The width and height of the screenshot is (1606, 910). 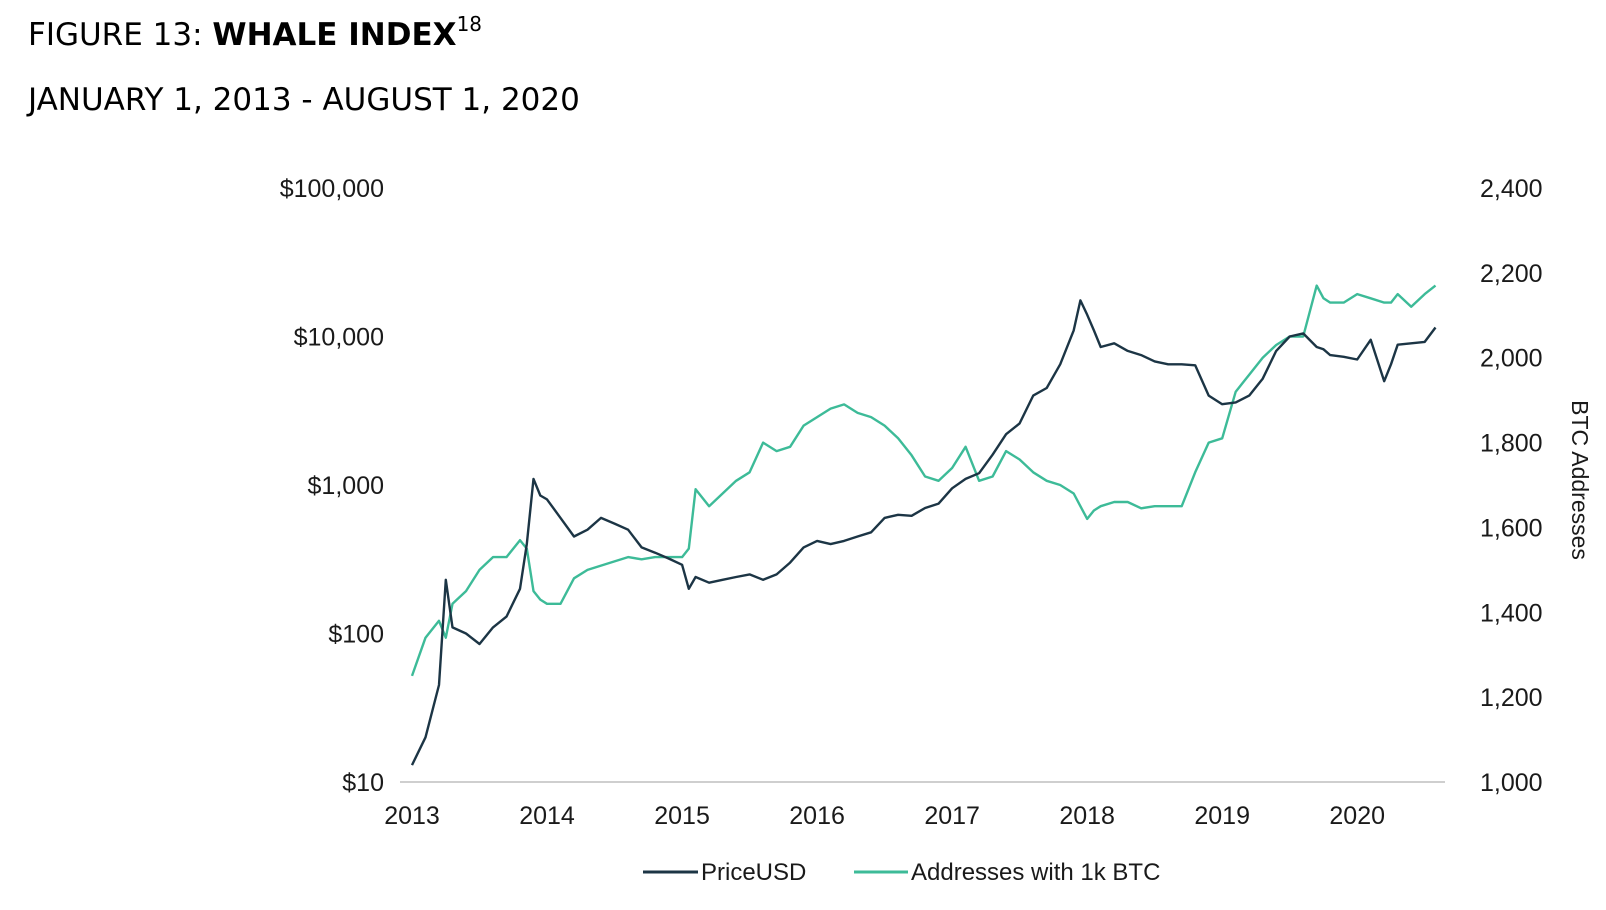 I want to click on legend: PriceUSD Addresses with 1k BTC, so click(x=901, y=872).